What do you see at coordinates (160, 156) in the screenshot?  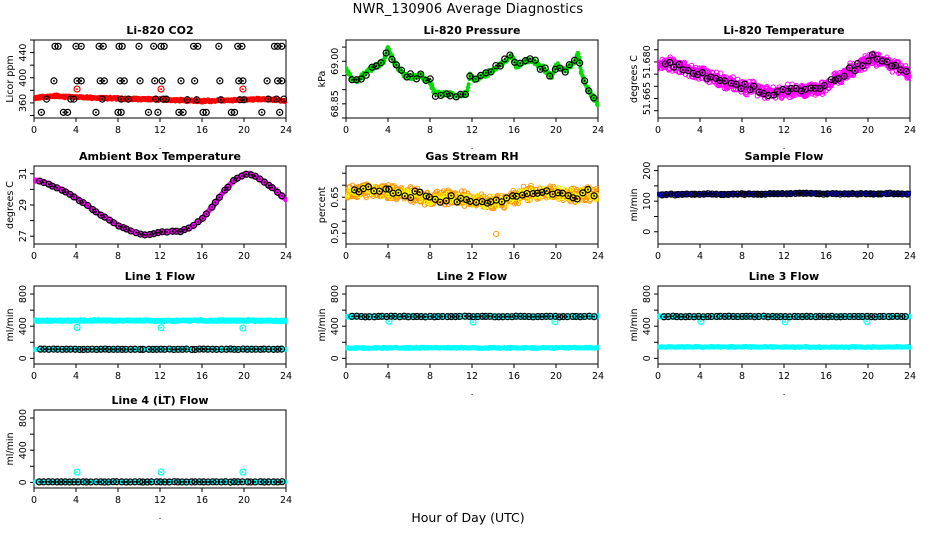 I see `panel-title: Ambient Box Temperature` at bounding box center [160, 156].